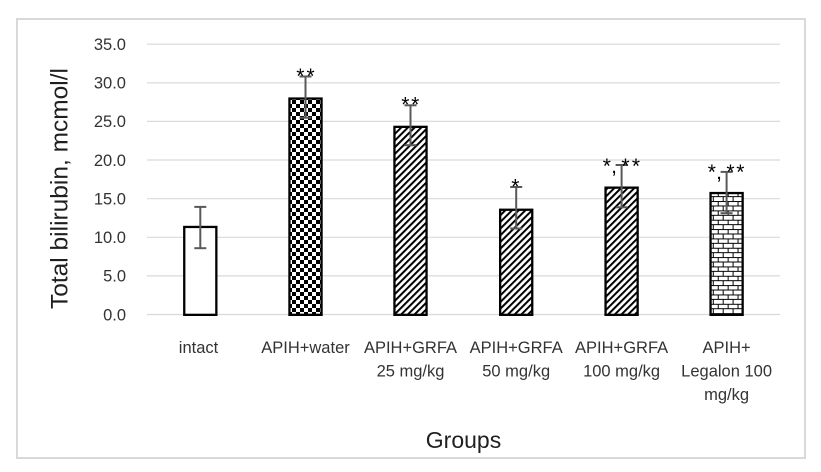 The width and height of the screenshot is (821, 472). What do you see at coordinates (110, 84) in the screenshot?
I see `svg-text: 30.0` at bounding box center [110, 84].